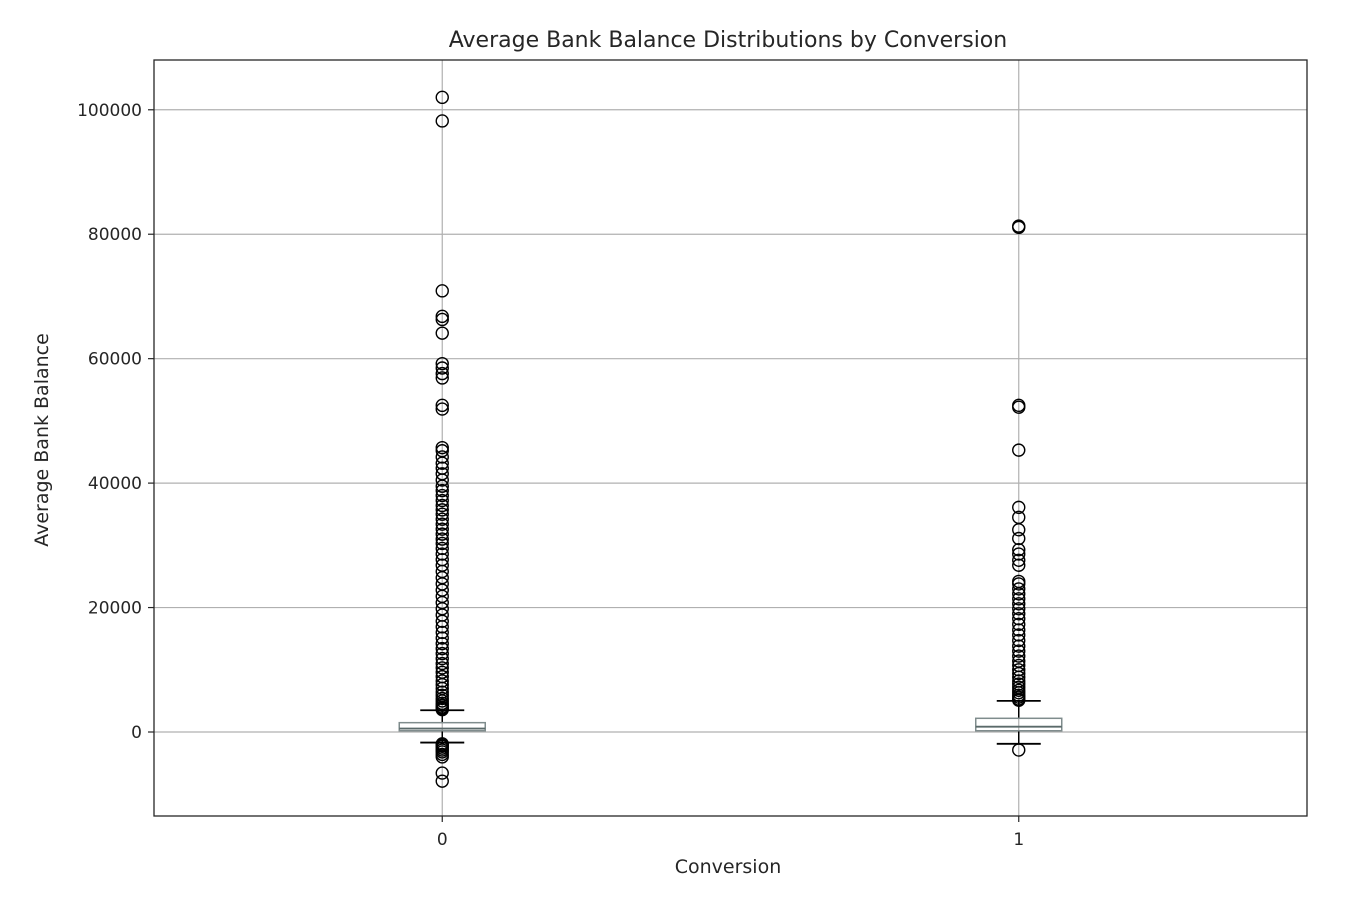 The image size is (1347, 915). What do you see at coordinates (115, 484) in the screenshot?
I see `y-tick-label: 40000` at bounding box center [115, 484].